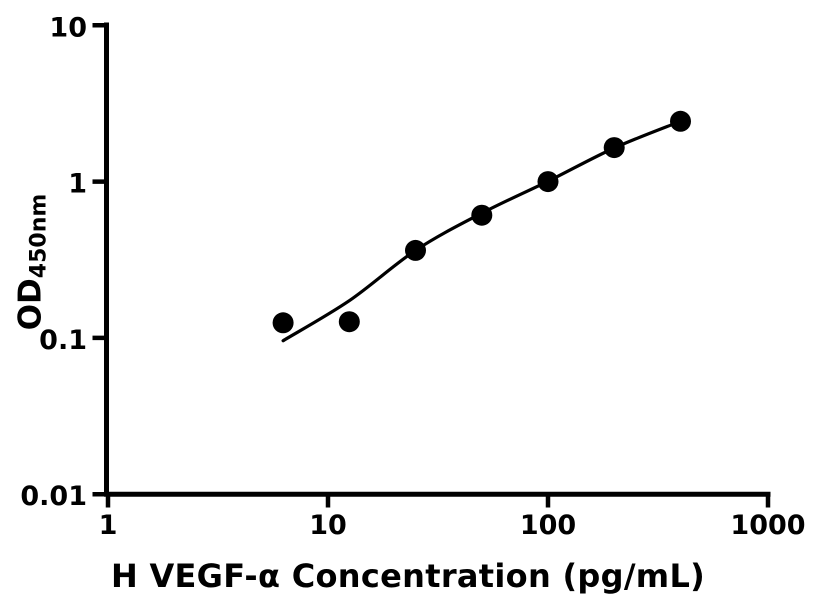 The height and width of the screenshot is (612, 816). I want to click on x-axis-title: H VEGF-α Concentration (pg/mL), so click(408, 576).